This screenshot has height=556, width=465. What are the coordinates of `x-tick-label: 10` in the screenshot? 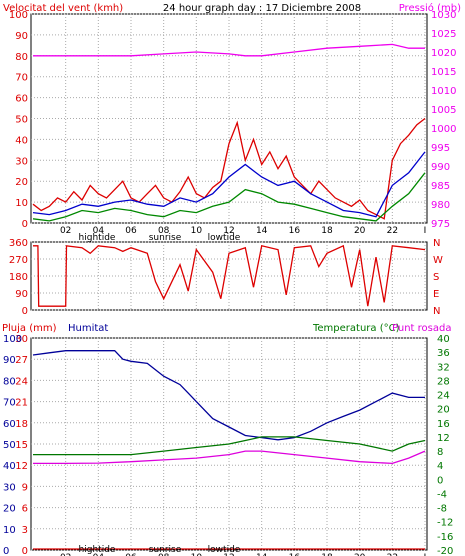 It's located at (197, 231).